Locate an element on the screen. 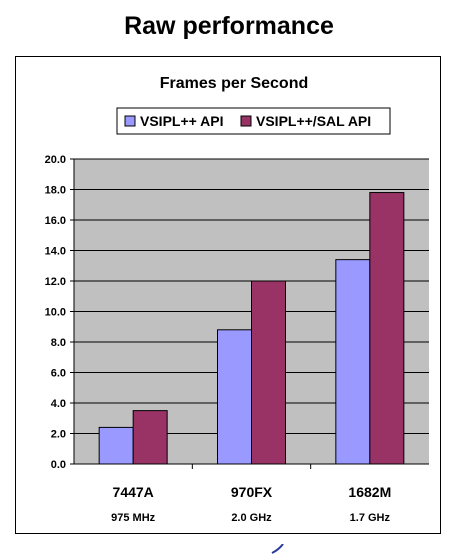 The height and width of the screenshot is (556, 458). legend-box is located at coordinates (253, 121).